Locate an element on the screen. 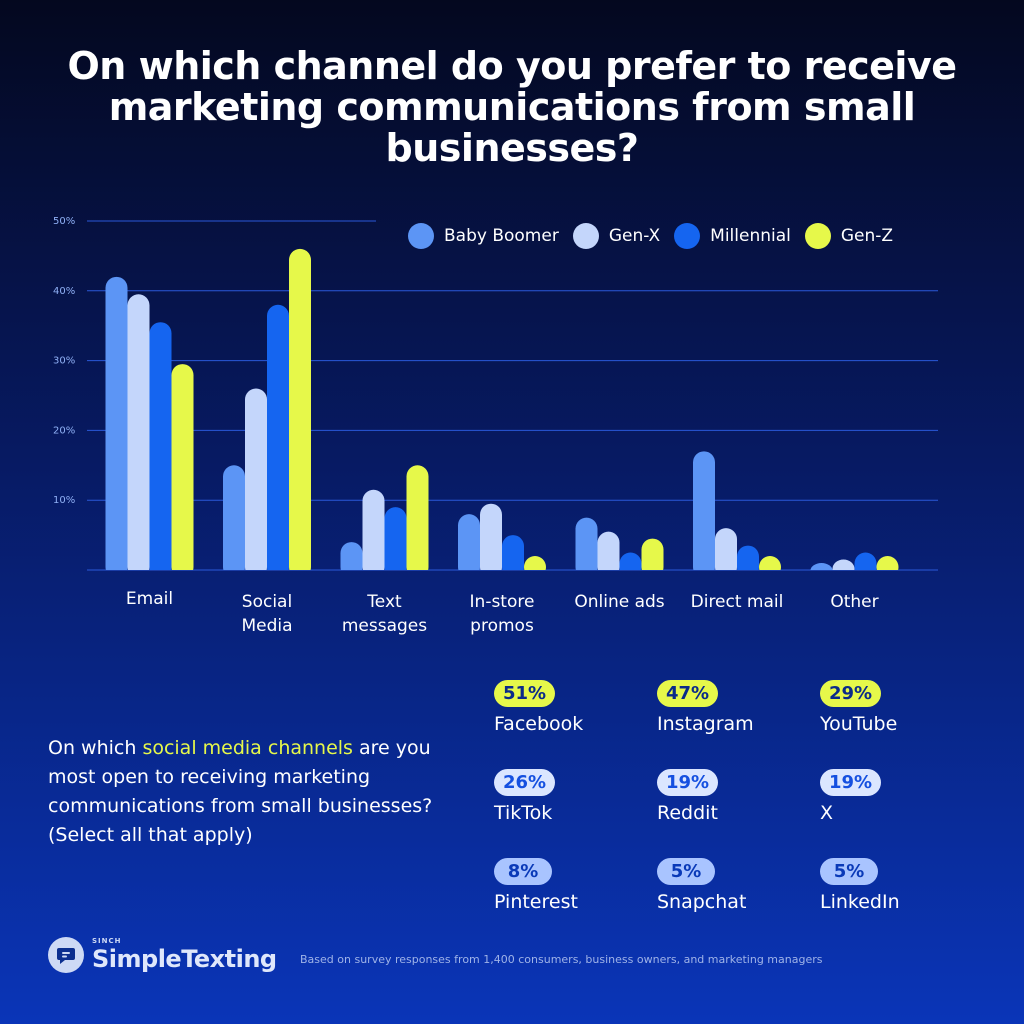 The image size is (1024, 1024). social-channel-name: Pinterest is located at coordinates (536, 902).